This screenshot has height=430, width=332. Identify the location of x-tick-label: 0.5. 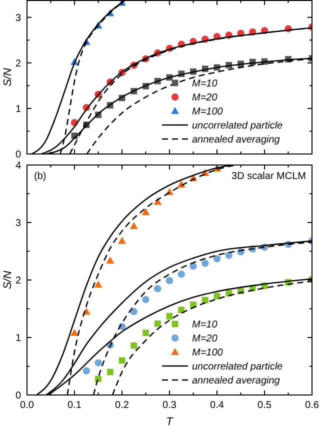
(265, 405).